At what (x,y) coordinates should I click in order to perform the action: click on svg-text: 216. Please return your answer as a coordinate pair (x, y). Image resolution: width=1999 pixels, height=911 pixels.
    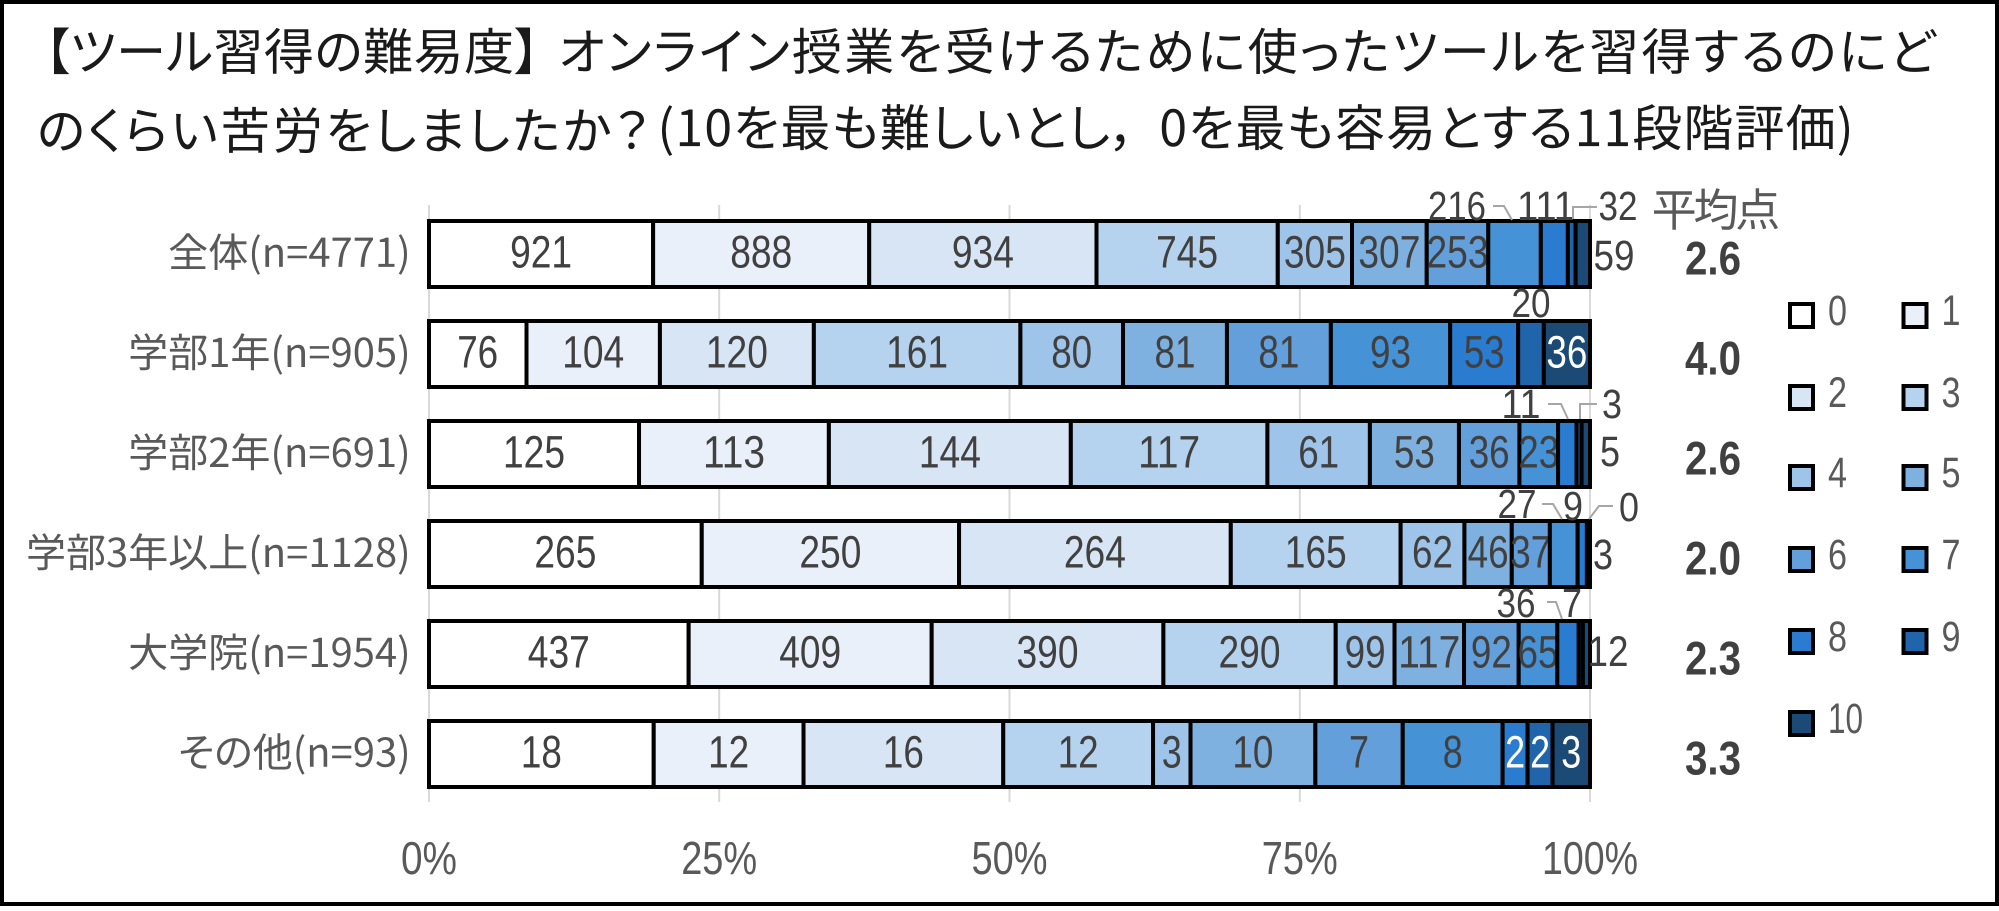
    Looking at the image, I should click on (1457, 206).